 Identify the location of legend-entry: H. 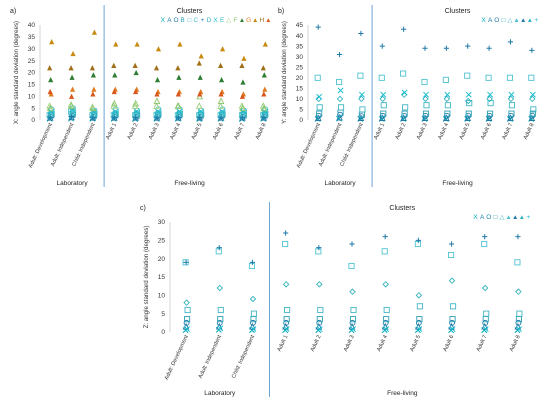
(261, 20).